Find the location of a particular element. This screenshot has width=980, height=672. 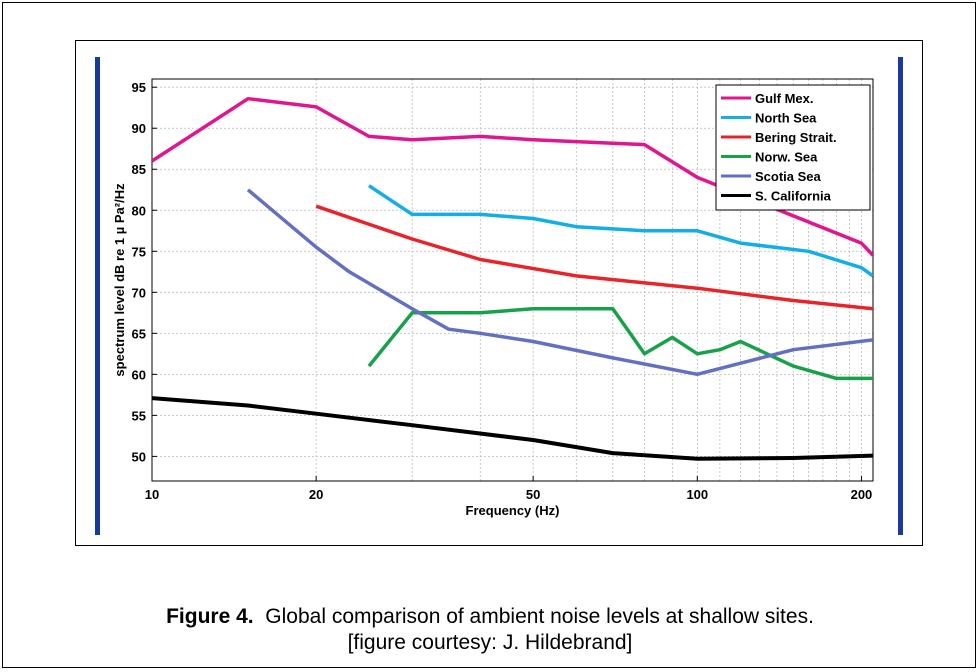

y-tick-label: 90 is located at coordinates (139, 128).